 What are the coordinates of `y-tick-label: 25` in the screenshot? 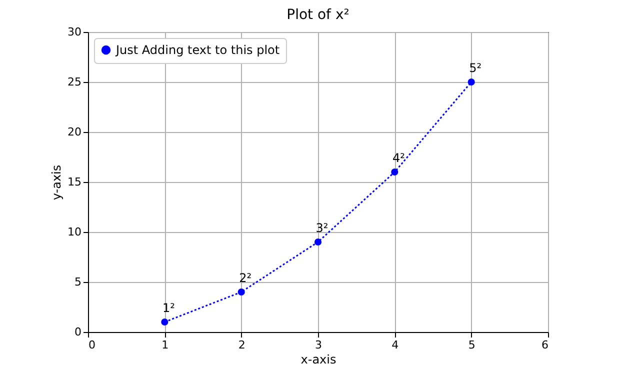 It's located at (75, 82).